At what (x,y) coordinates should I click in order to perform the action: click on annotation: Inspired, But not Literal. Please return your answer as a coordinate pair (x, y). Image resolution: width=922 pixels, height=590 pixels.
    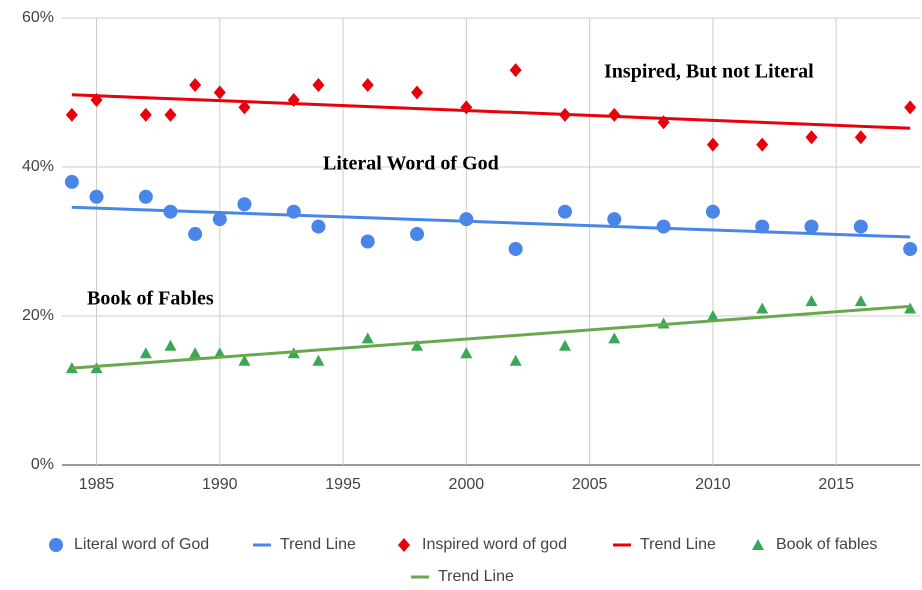
    Looking at the image, I should click on (709, 72).